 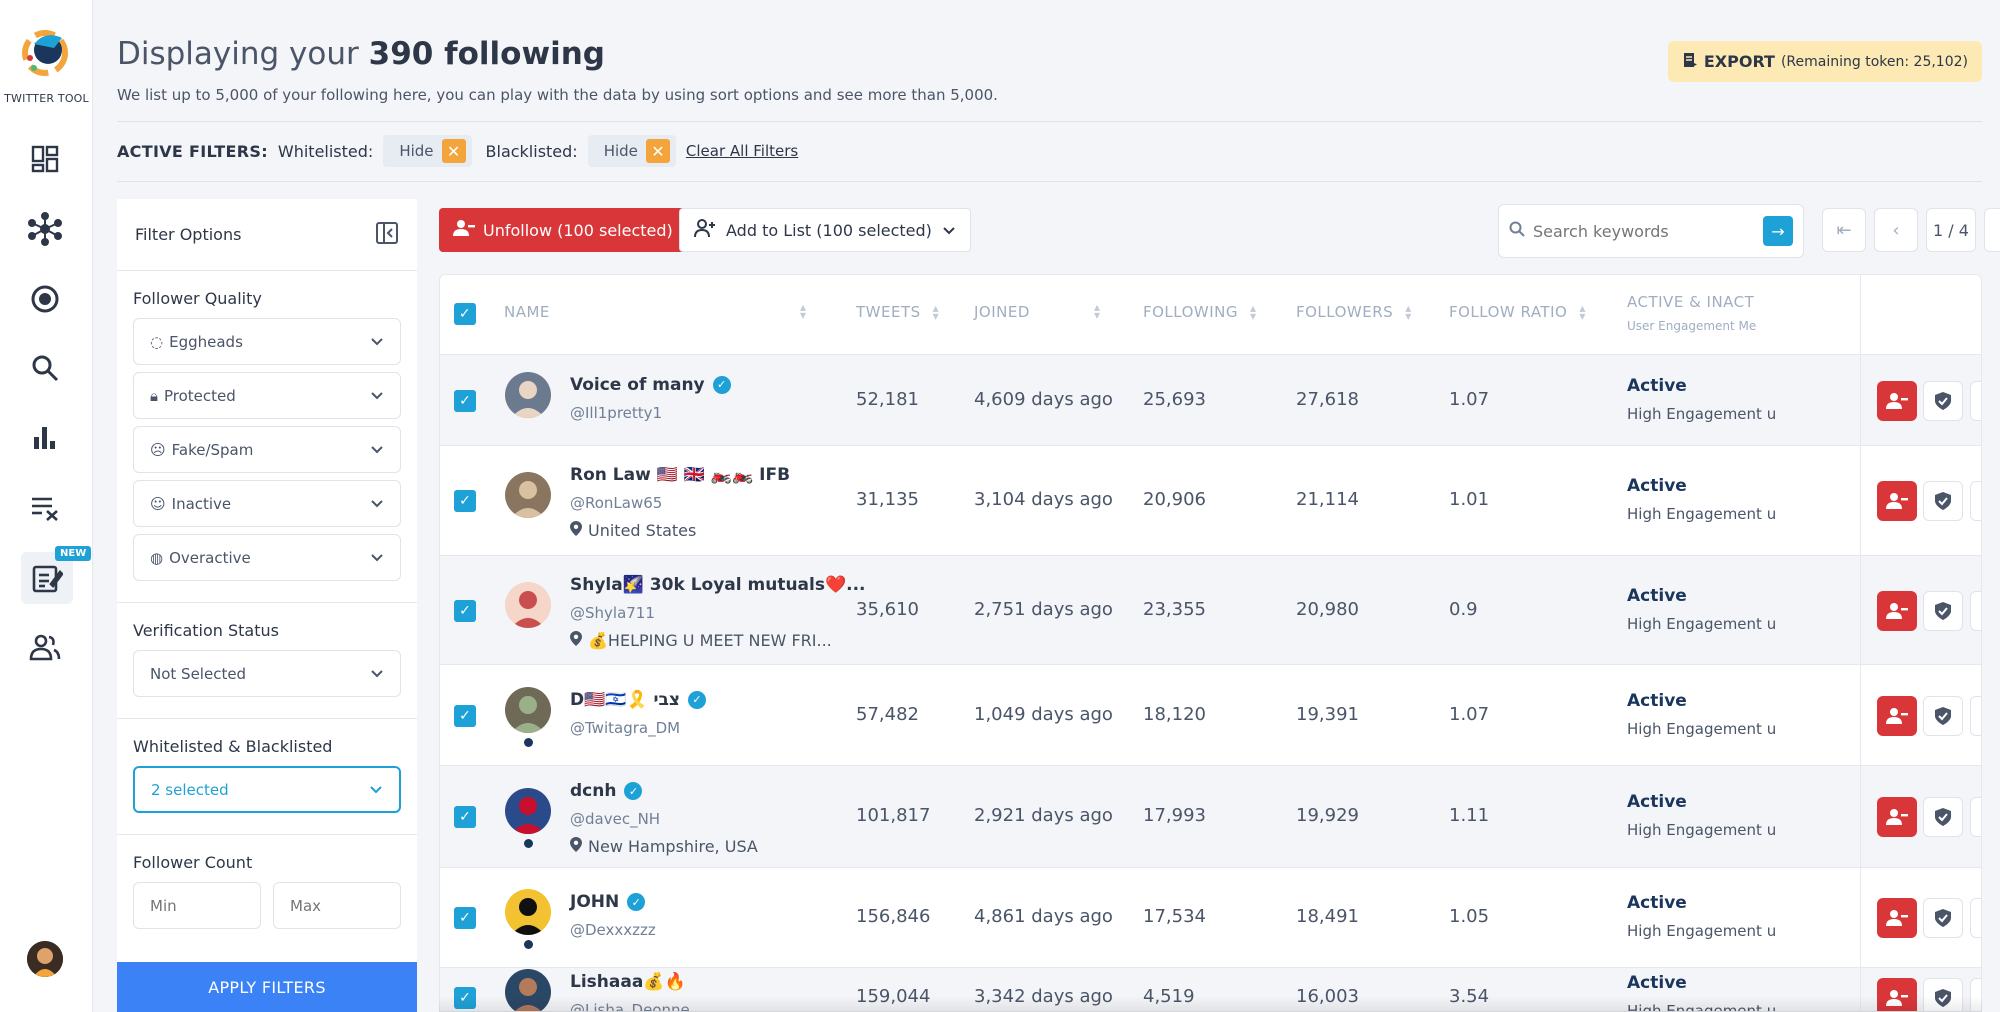 What do you see at coordinates (45, 959) in the screenshot?
I see `user-avatar` at bounding box center [45, 959].